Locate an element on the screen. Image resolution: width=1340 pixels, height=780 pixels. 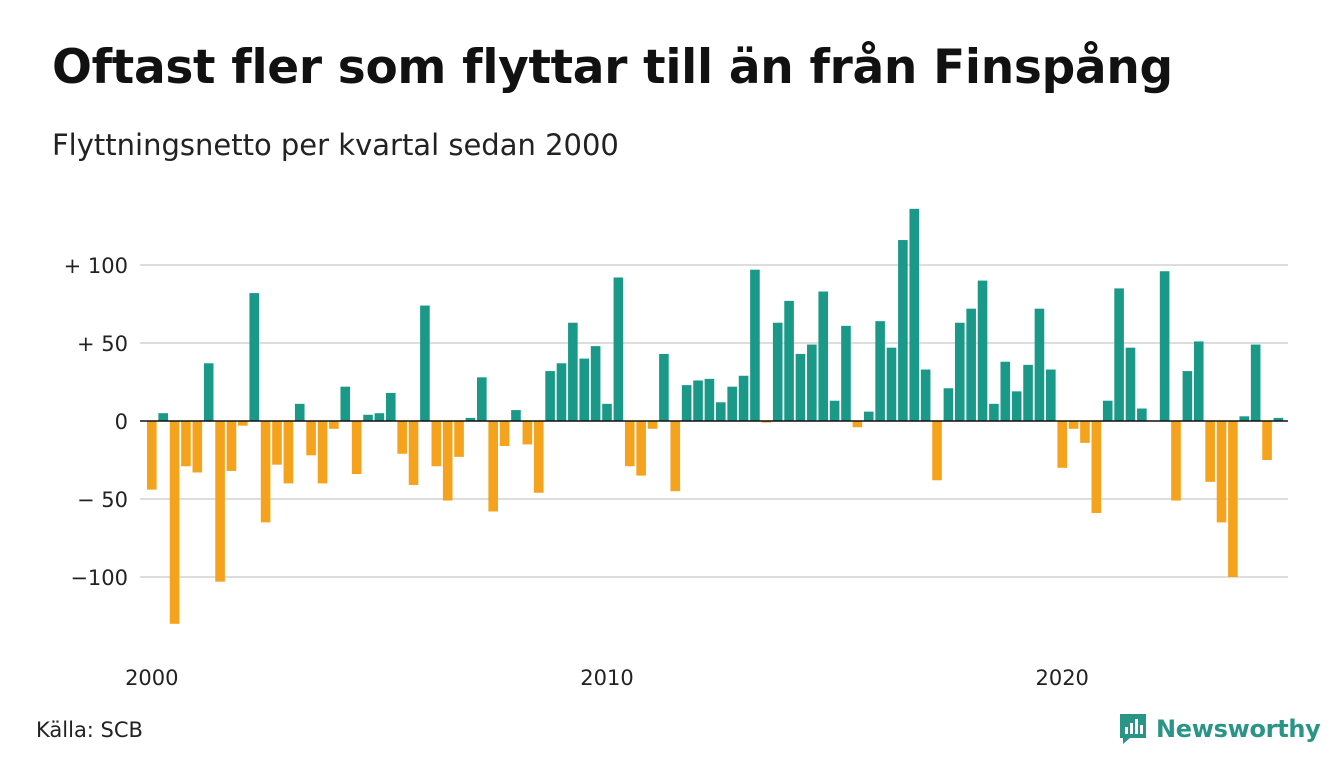
x-tick-label: 2020 is located at coordinates (1061, 678).